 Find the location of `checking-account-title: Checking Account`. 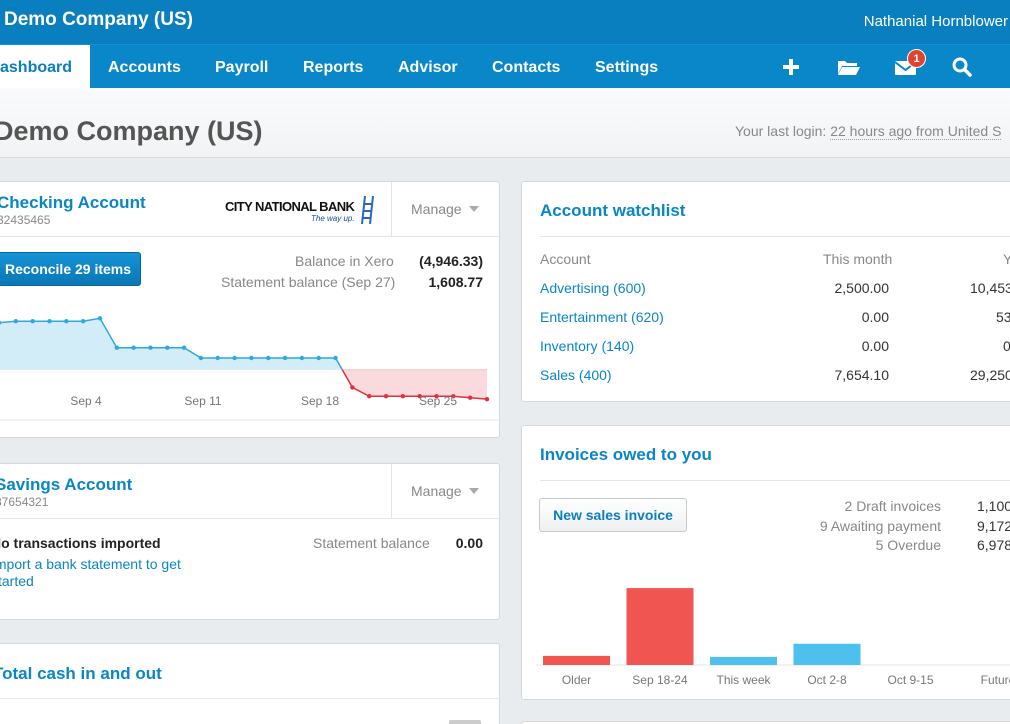

checking-account-title: Checking Account is located at coordinates (73, 202).